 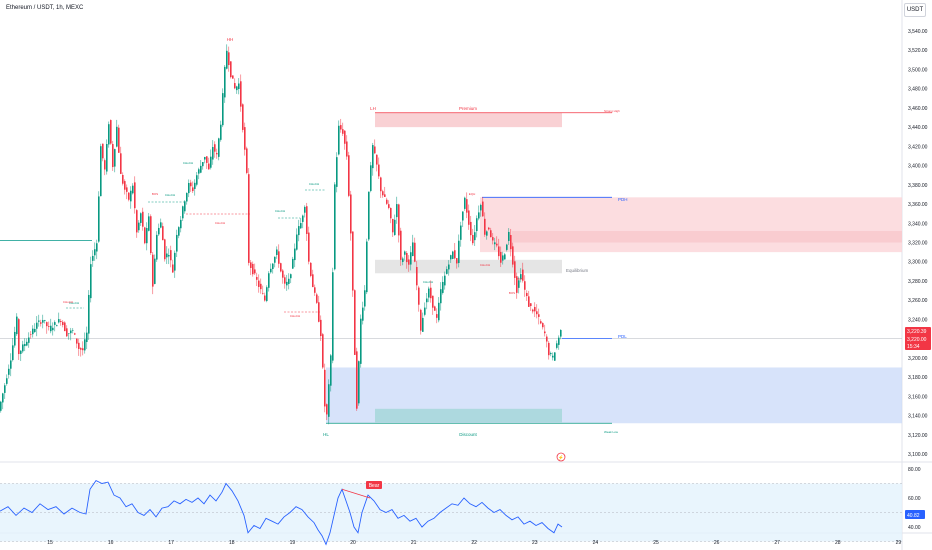 What do you see at coordinates (707, 236) in the screenshot?
I see `zone-supply-dark` at bounding box center [707, 236].